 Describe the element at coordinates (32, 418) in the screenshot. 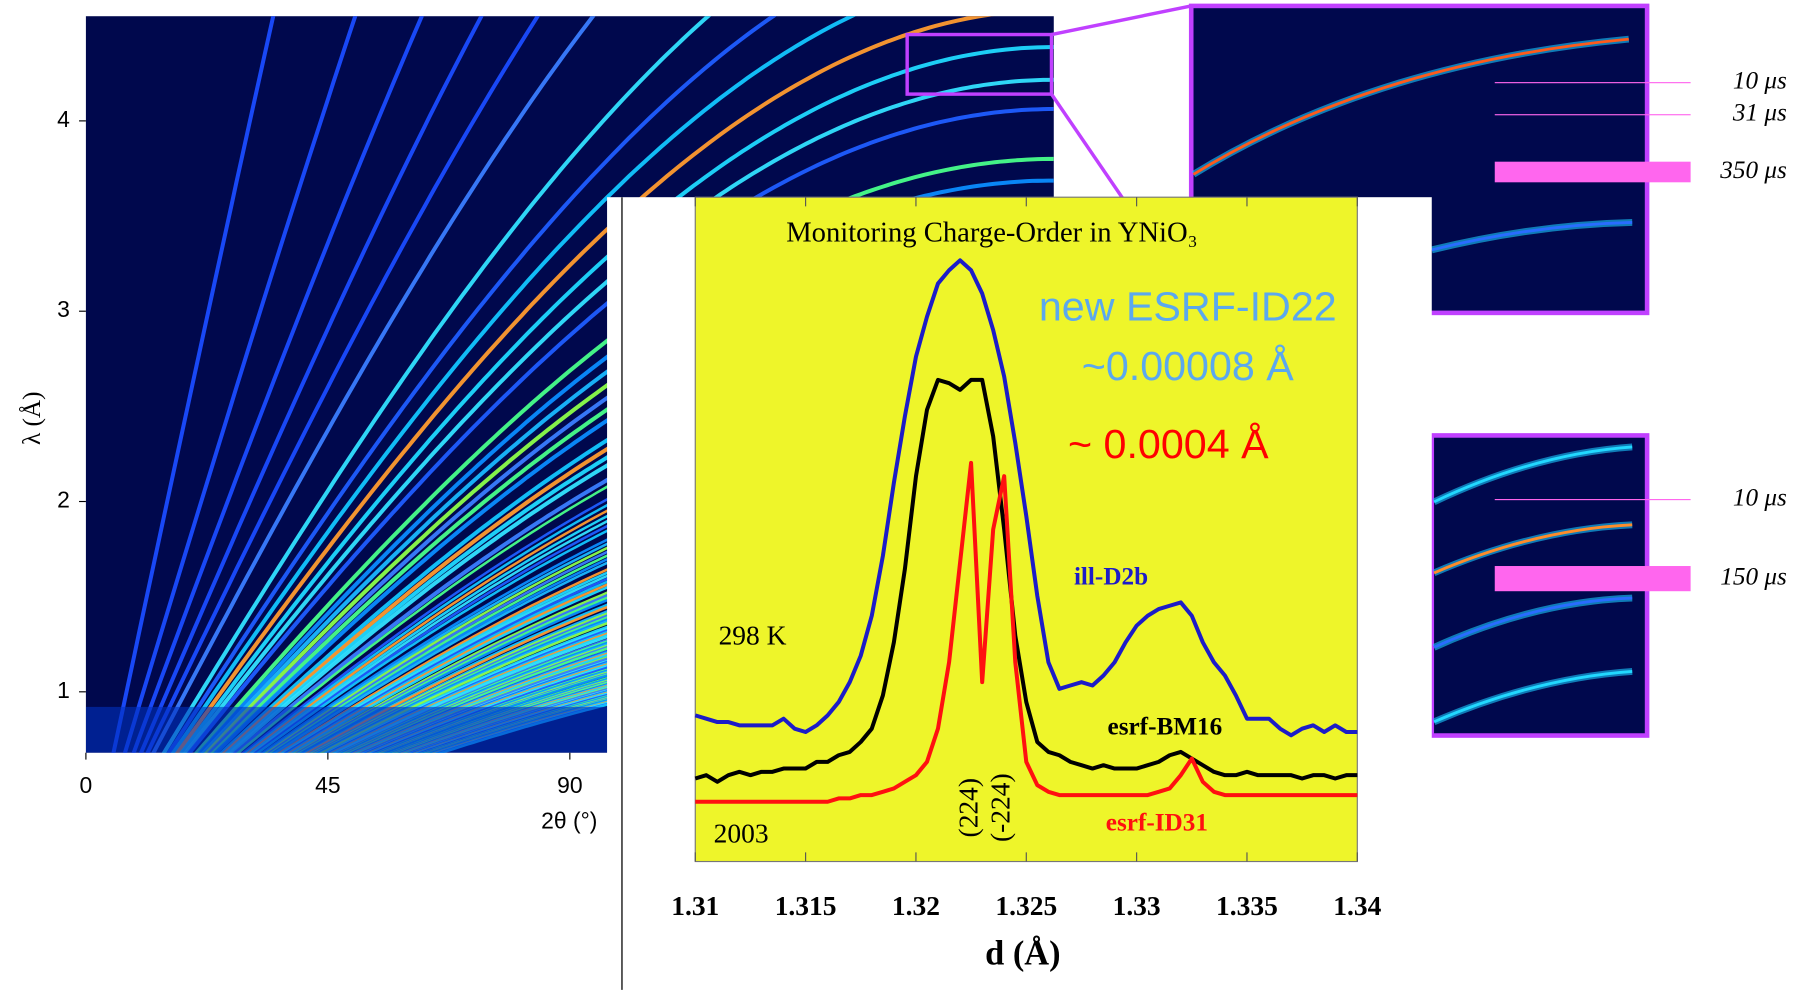

I see `y-axis-label: λ (Å)` at that location.